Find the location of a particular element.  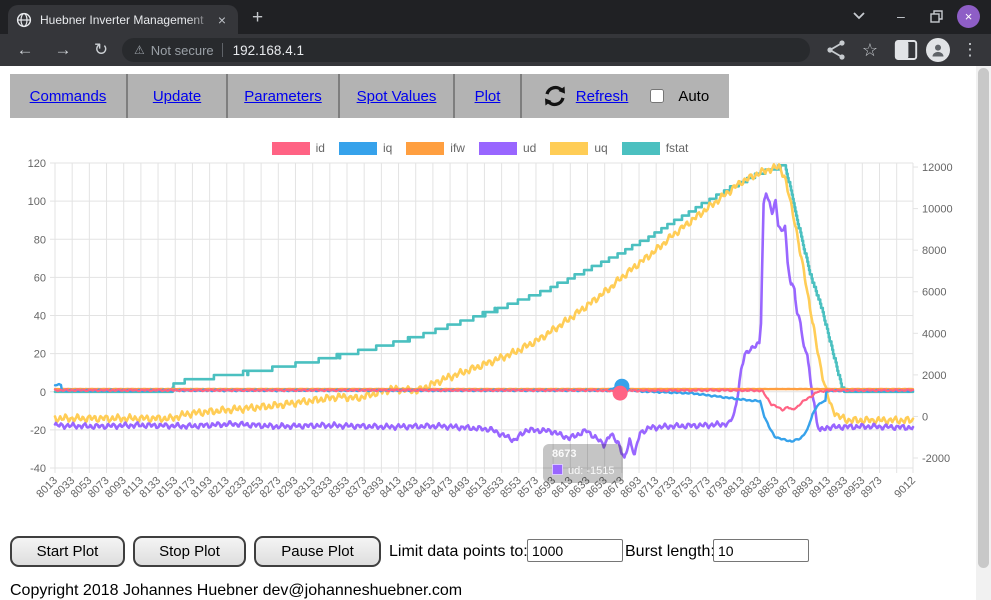

nav-link-update: Update is located at coordinates (177, 96).